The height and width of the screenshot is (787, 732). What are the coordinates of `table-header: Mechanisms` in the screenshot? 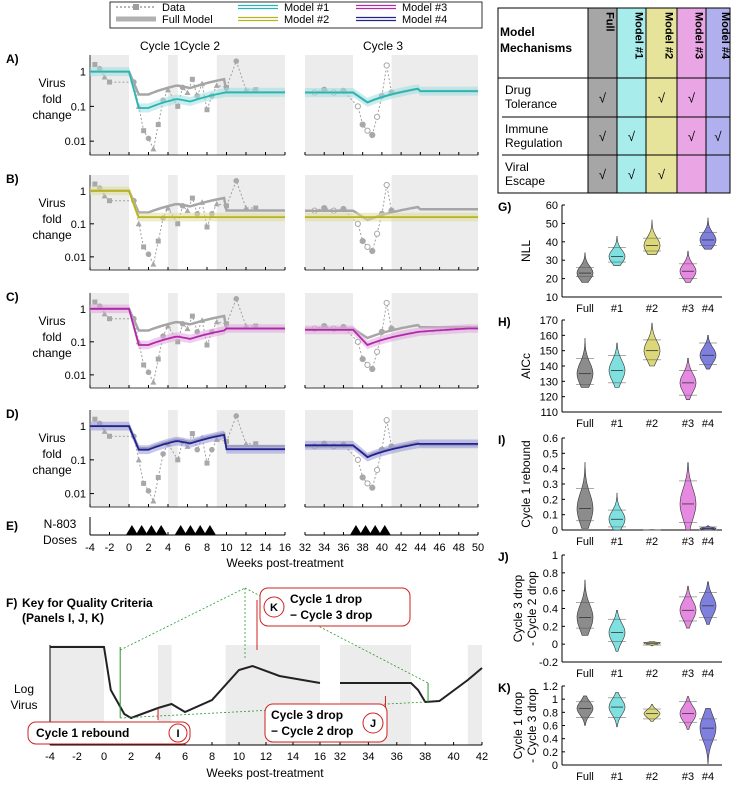 It's located at (536, 48).